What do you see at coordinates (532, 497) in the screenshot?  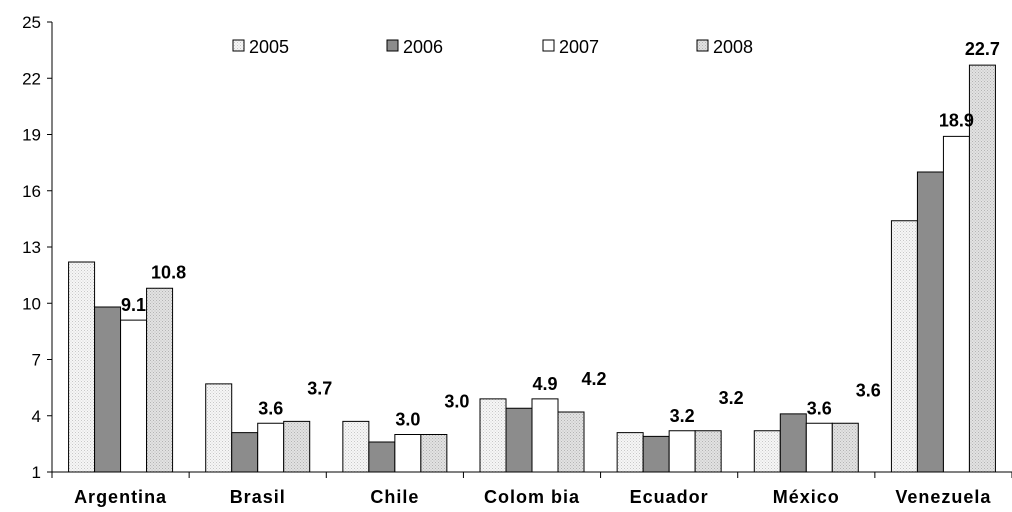 I see `x-category-label: Colom bia` at bounding box center [532, 497].